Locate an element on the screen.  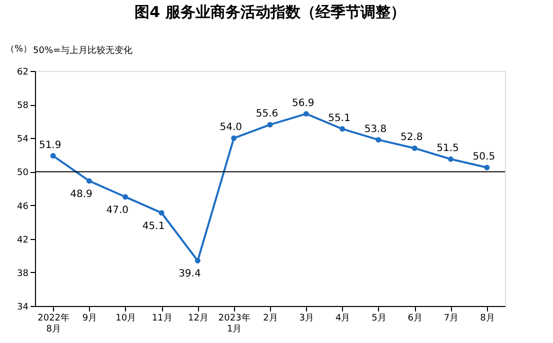
y-tick-label: 50 is located at coordinates (23, 173).